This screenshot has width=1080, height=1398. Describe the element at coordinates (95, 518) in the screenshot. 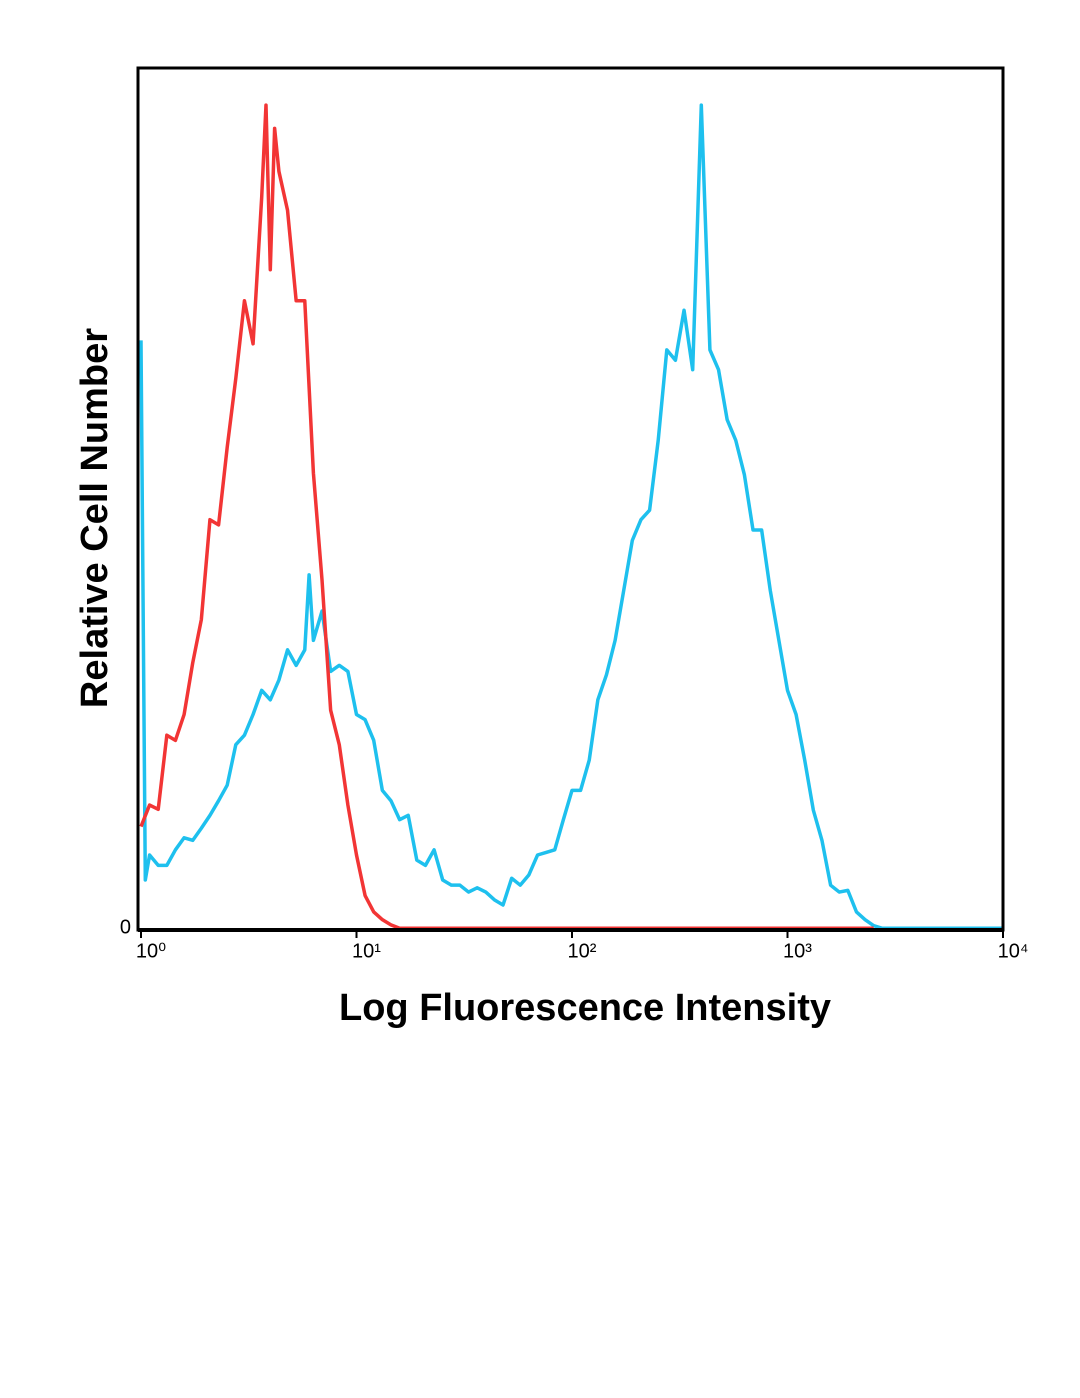

I see `y-axis-title: Relative Cell Number` at that location.